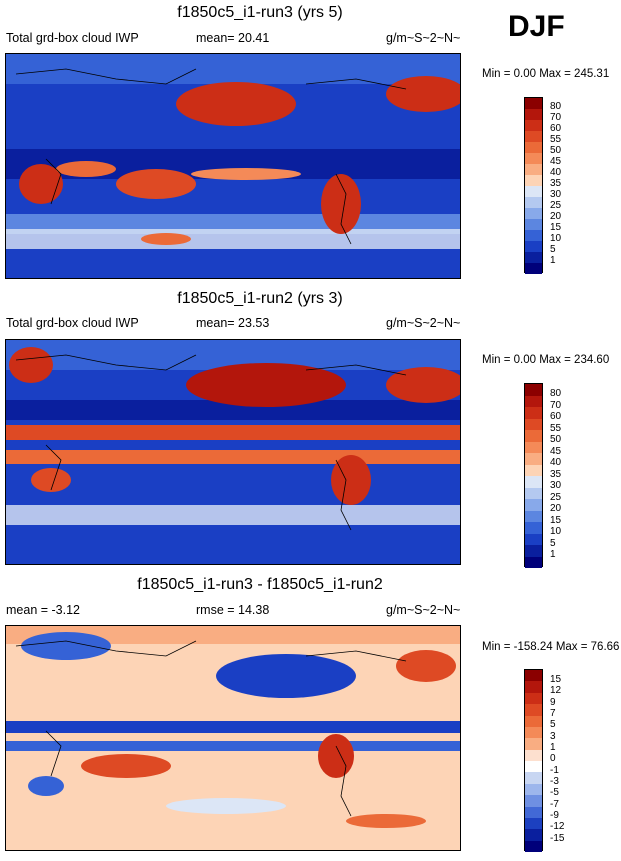 This screenshot has height=861, width=621. What do you see at coordinates (536, 26) in the screenshot?
I see `season-label: DJF` at bounding box center [536, 26].